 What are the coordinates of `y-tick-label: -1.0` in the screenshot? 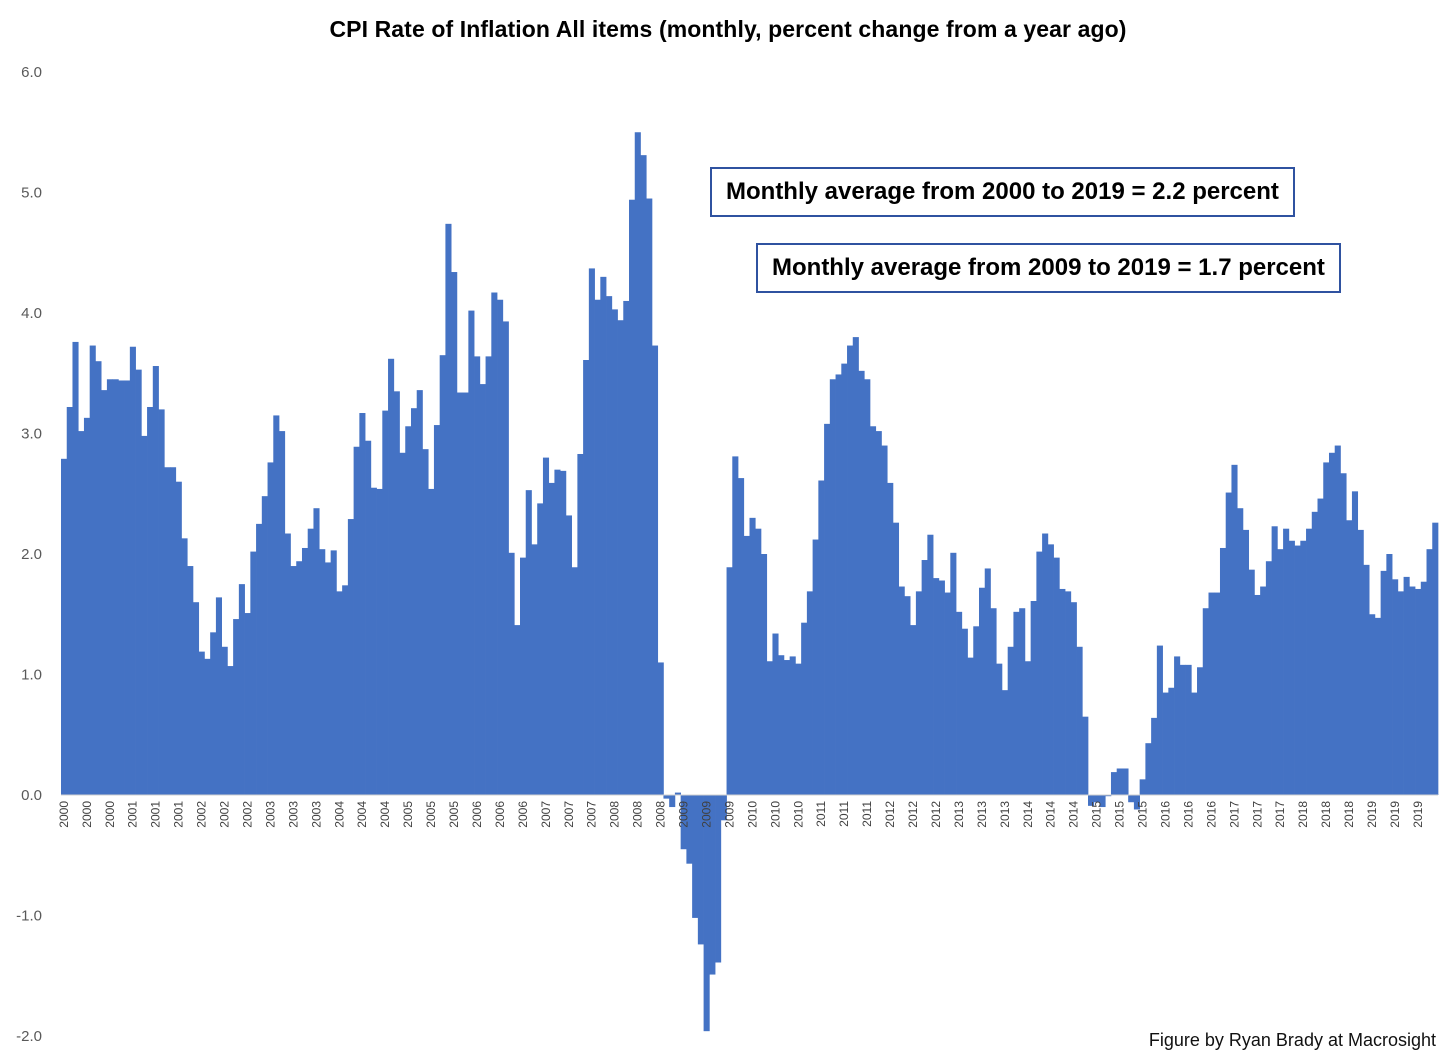 It's located at (29, 916).